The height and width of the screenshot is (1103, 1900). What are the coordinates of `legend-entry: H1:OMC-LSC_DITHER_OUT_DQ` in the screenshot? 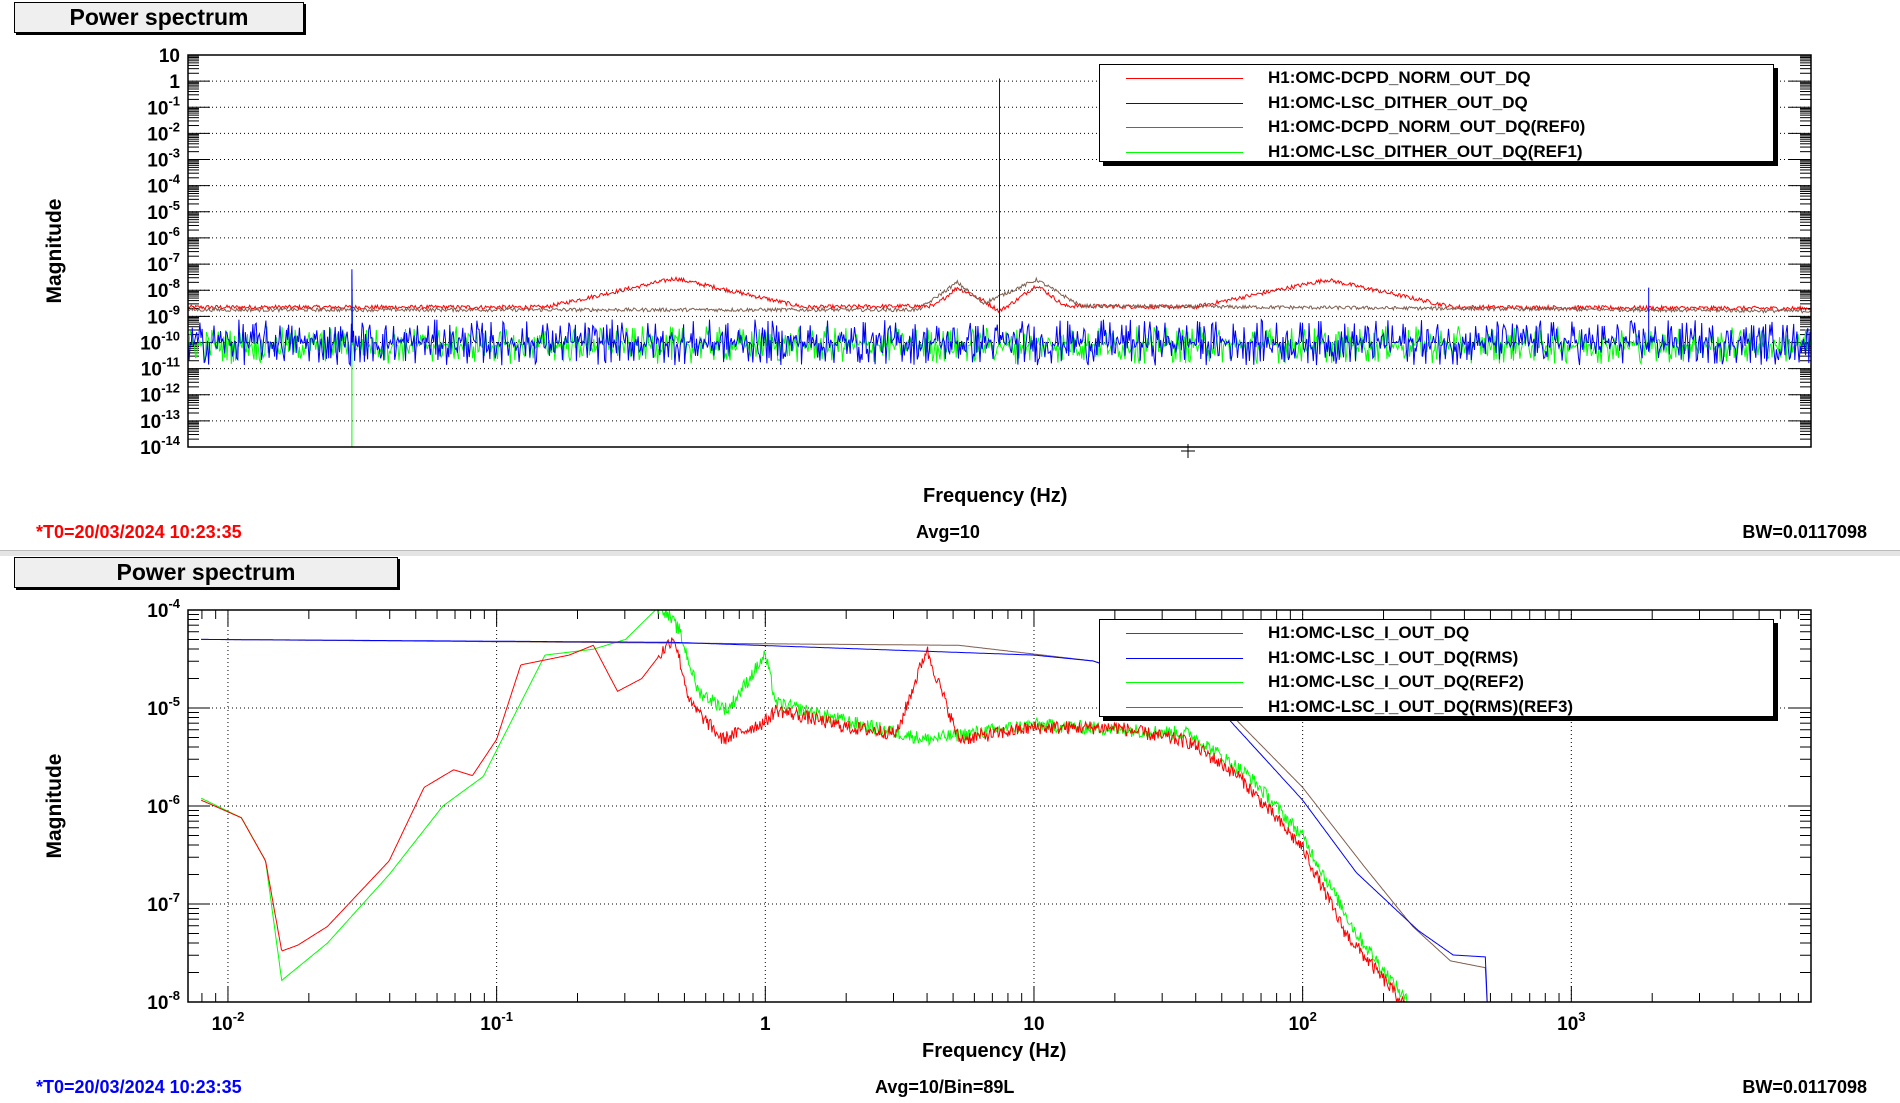 It's located at (1436, 103).